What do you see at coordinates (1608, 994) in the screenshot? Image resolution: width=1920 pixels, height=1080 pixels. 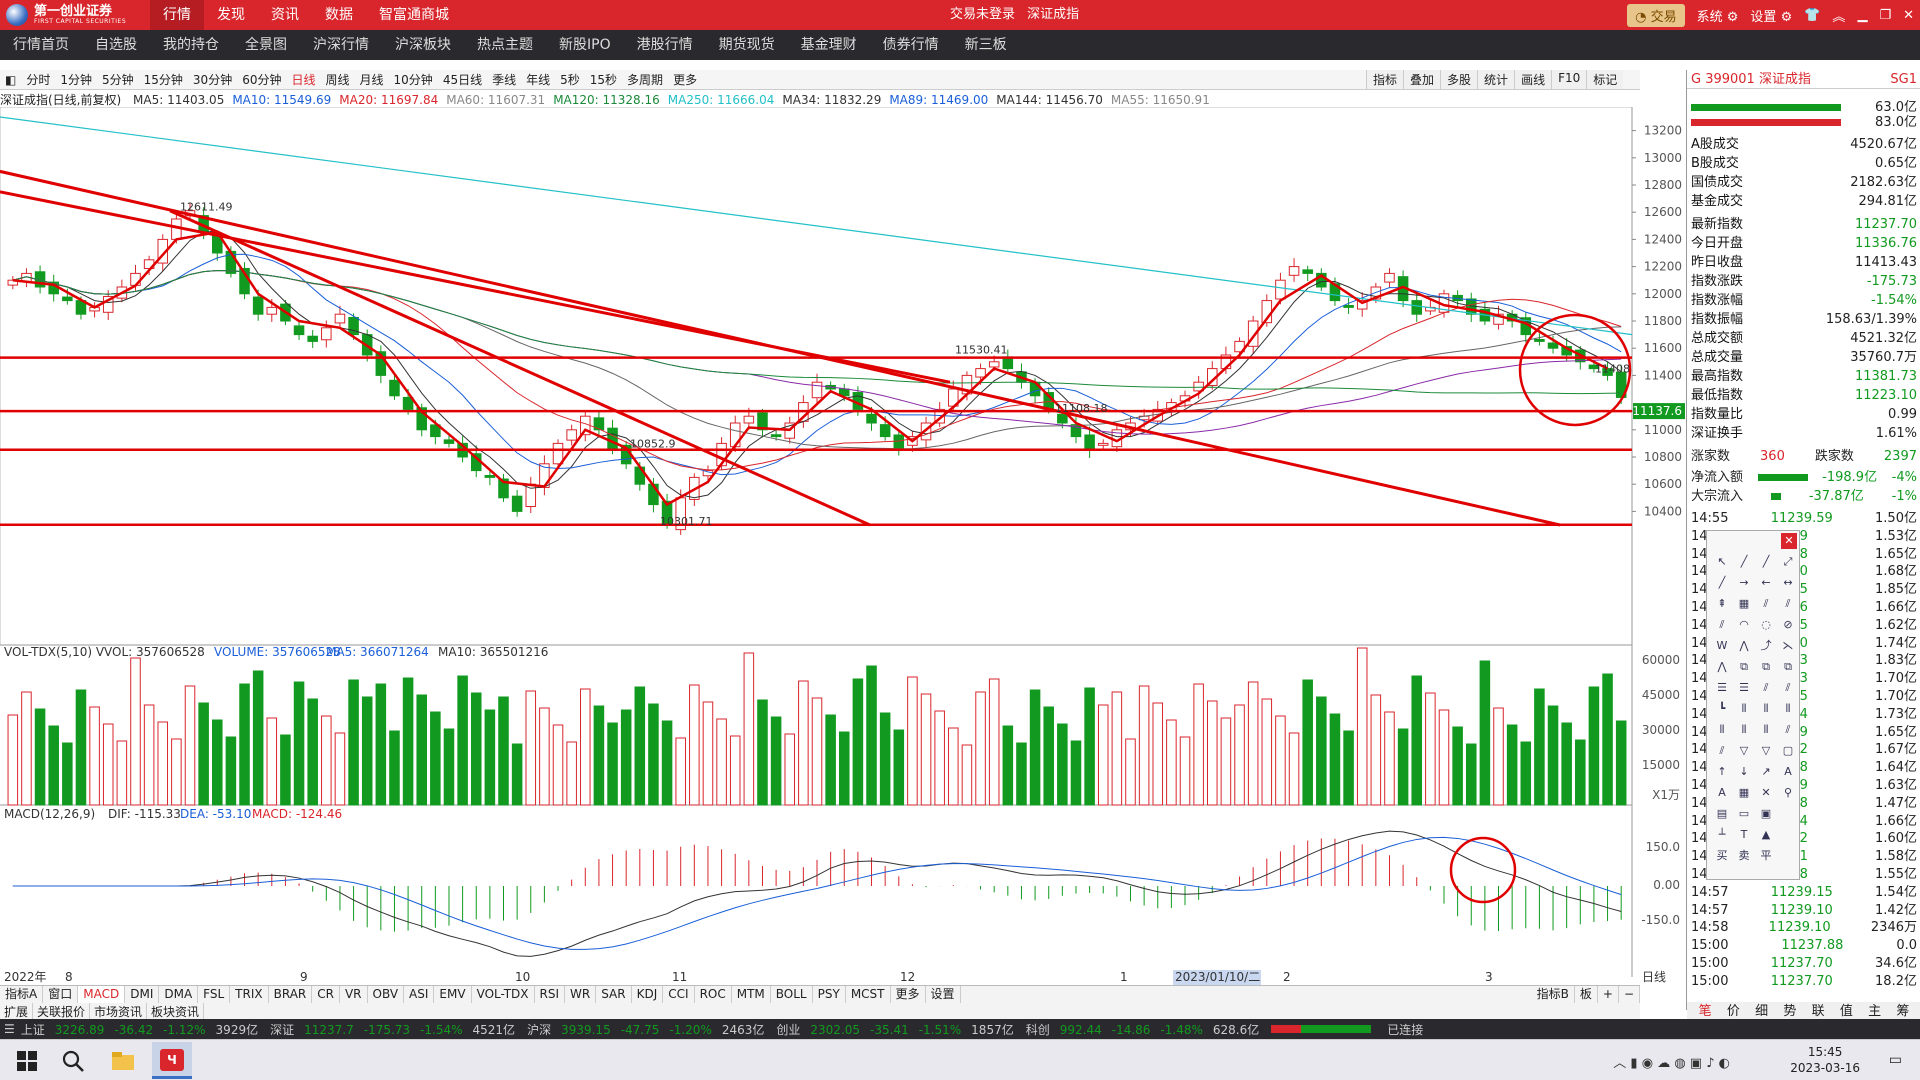 I see `zoom-in-icon: +` at bounding box center [1608, 994].